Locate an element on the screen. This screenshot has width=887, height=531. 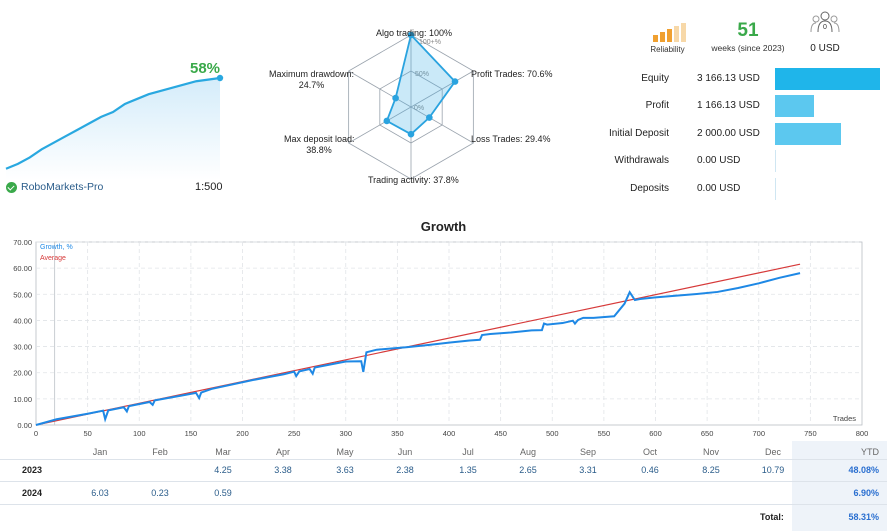
radar-area is located at coordinates (421, 84).